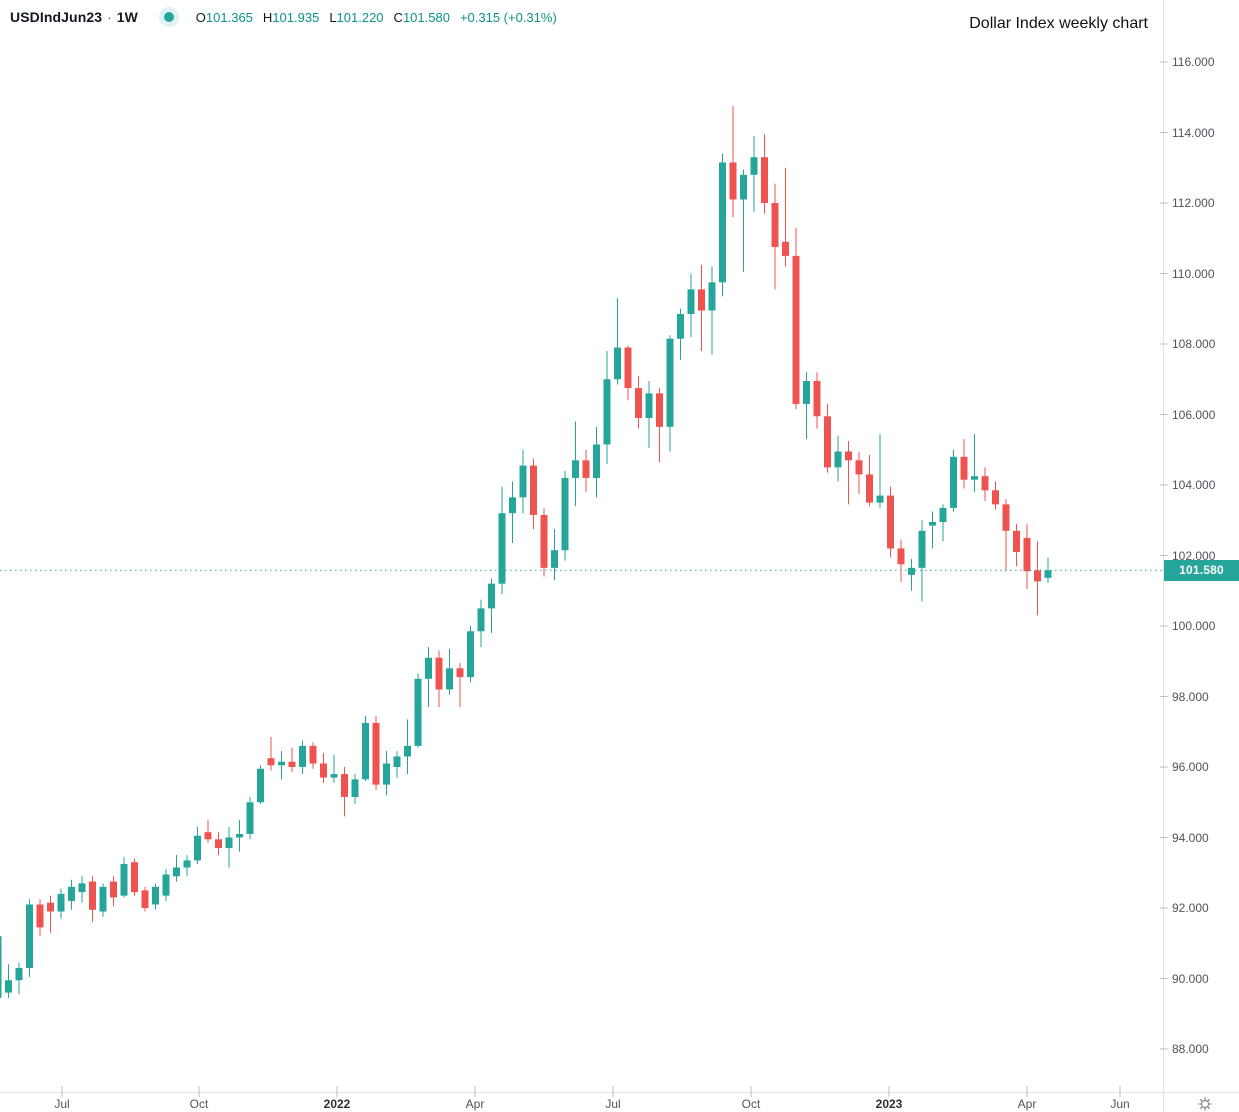 Image resolution: width=1239 pixels, height=1112 pixels. Describe the element at coordinates (127, 17) in the screenshot. I see `interval-label: 1W` at that location.